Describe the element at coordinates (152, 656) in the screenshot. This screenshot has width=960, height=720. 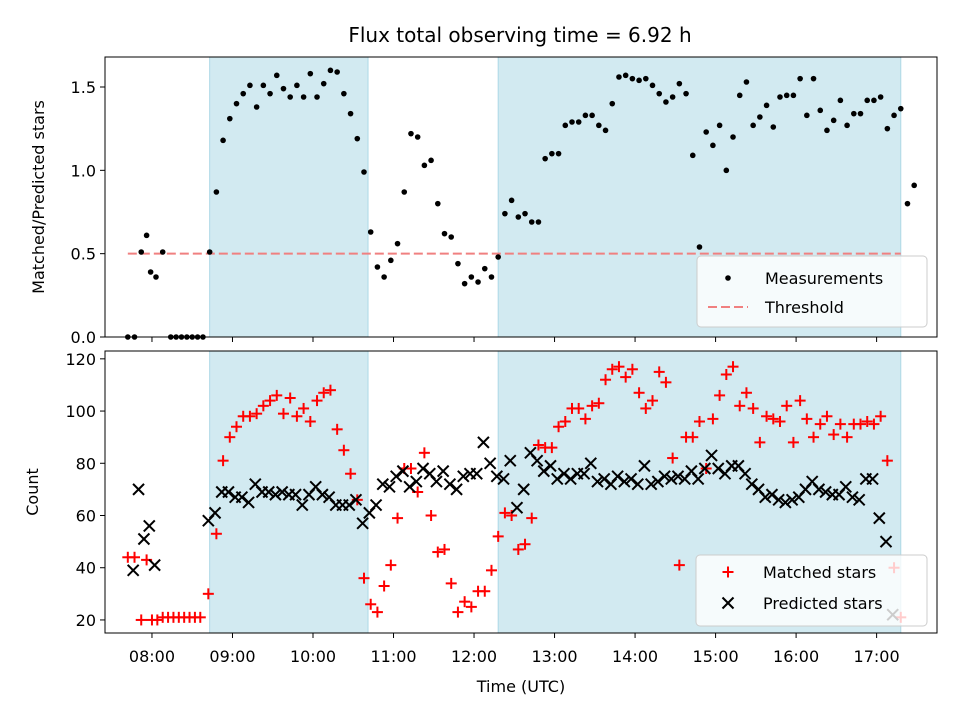
I see `x-tick-label: 08:00` at that location.